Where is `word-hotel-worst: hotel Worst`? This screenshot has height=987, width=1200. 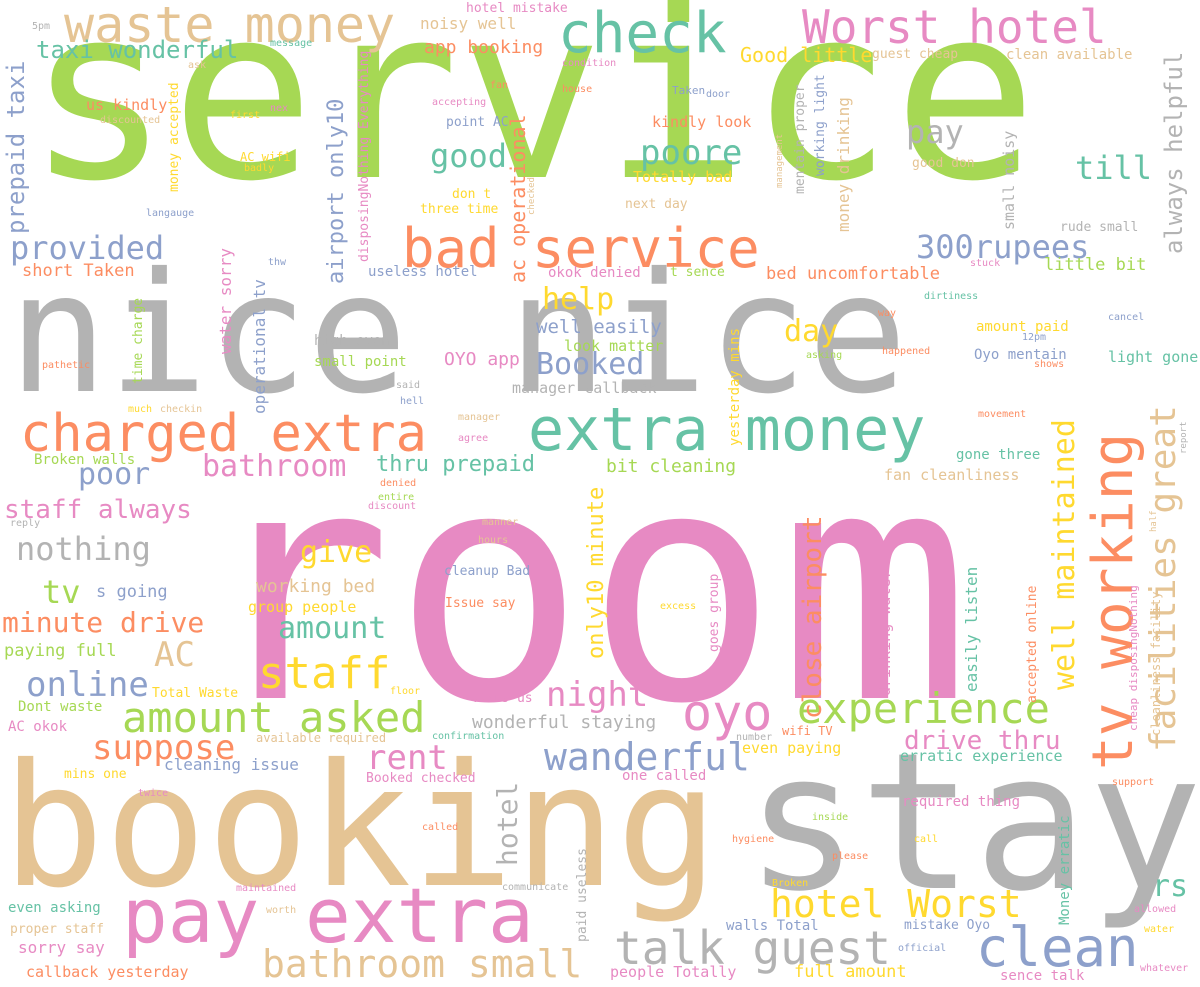
word-hotel-worst: hotel Worst is located at coordinates (896, 904).